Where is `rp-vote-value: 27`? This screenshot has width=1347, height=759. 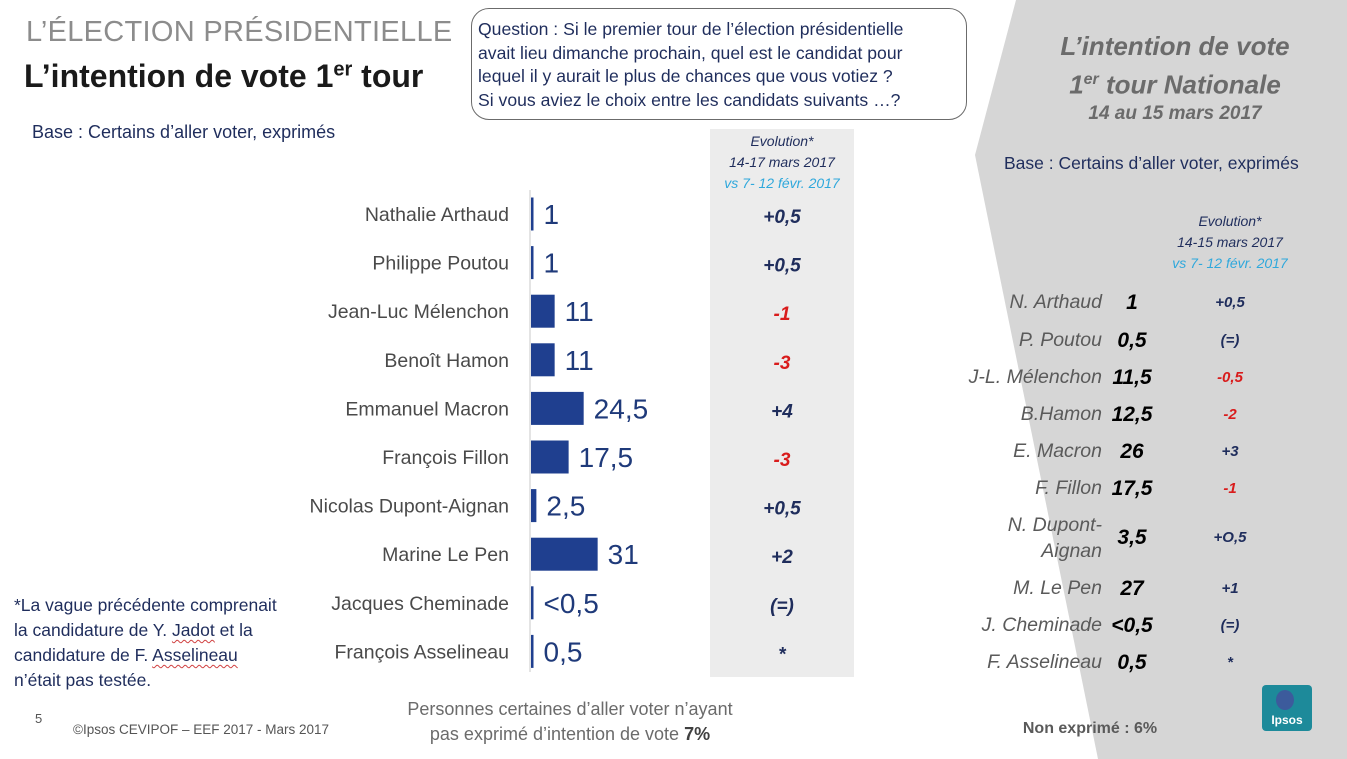 rp-vote-value: 27 is located at coordinates (1132, 588).